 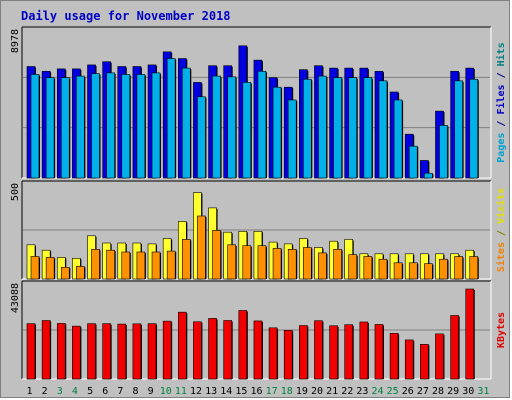 What do you see at coordinates (120, 391) in the screenshot?
I see `x-tick-label-7: 7` at bounding box center [120, 391].